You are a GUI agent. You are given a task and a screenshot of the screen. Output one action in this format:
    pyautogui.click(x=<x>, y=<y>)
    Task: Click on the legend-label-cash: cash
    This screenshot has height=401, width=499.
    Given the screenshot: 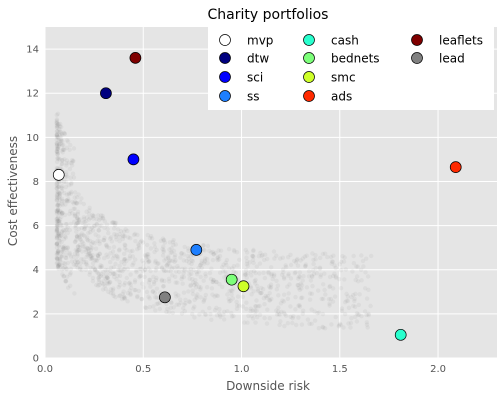 What is the action you would take?
    pyautogui.click(x=345, y=41)
    